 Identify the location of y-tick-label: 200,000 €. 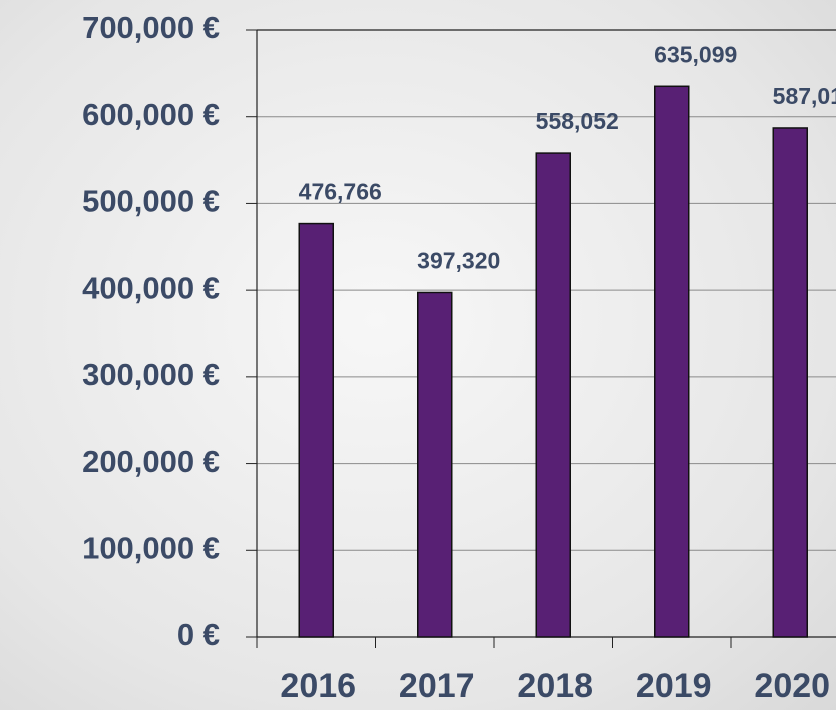
(151, 461).